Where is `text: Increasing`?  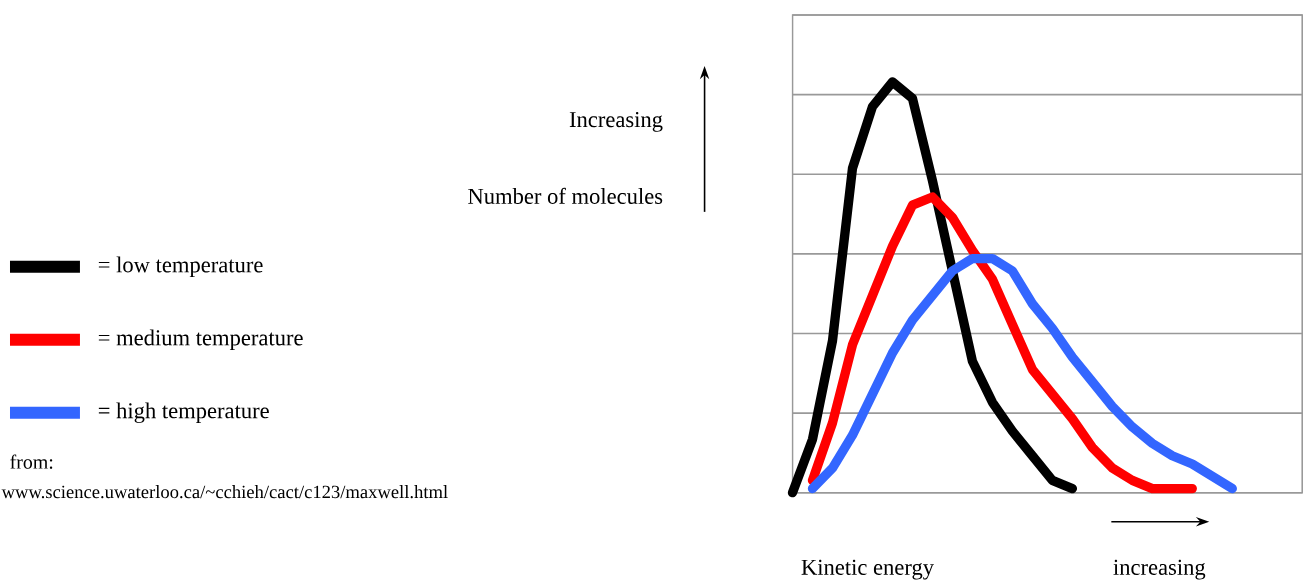 text: Increasing is located at coordinates (616, 121).